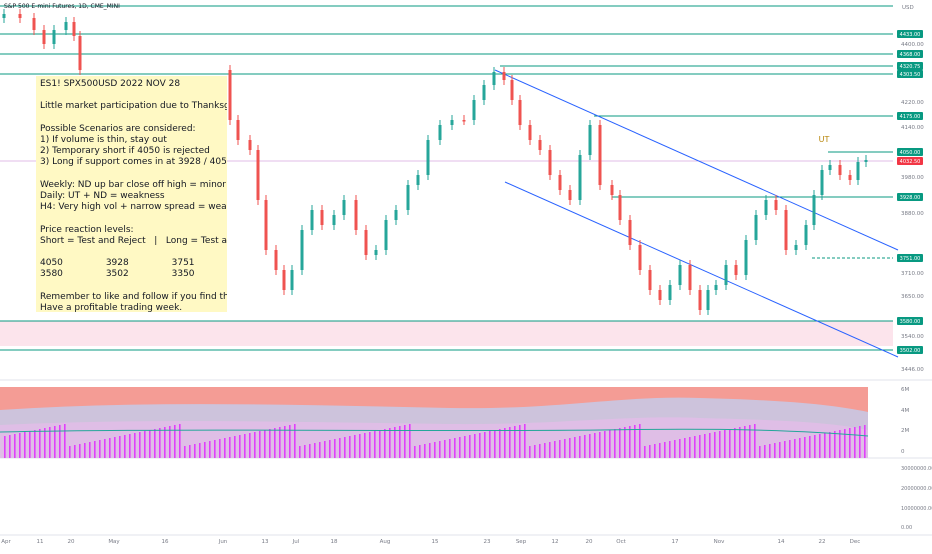  Describe the element at coordinates (62, 6) in the screenshot. I see `symbol-title: S&P 500 E-mini Futures, 1D, CME_MINI` at that location.